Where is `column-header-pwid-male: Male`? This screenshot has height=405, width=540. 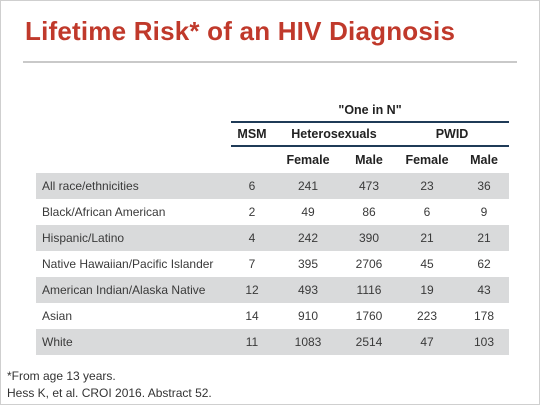 column-header-pwid-male: Male is located at coordinates (484, 160).